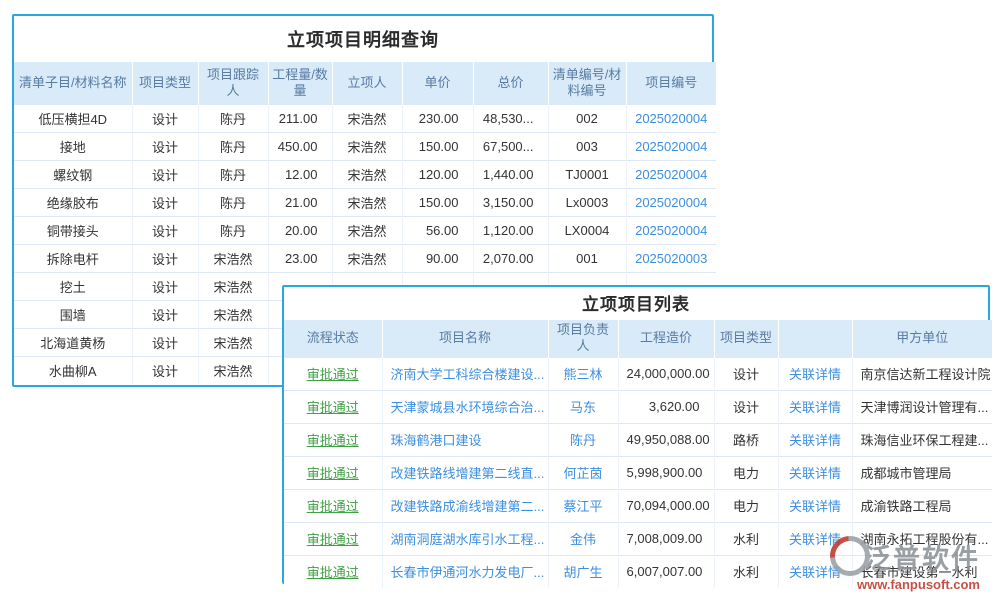  Describe the element at coordinates (922, 338) in the screenshot. I see `column-header: 甲方单位` at that location.